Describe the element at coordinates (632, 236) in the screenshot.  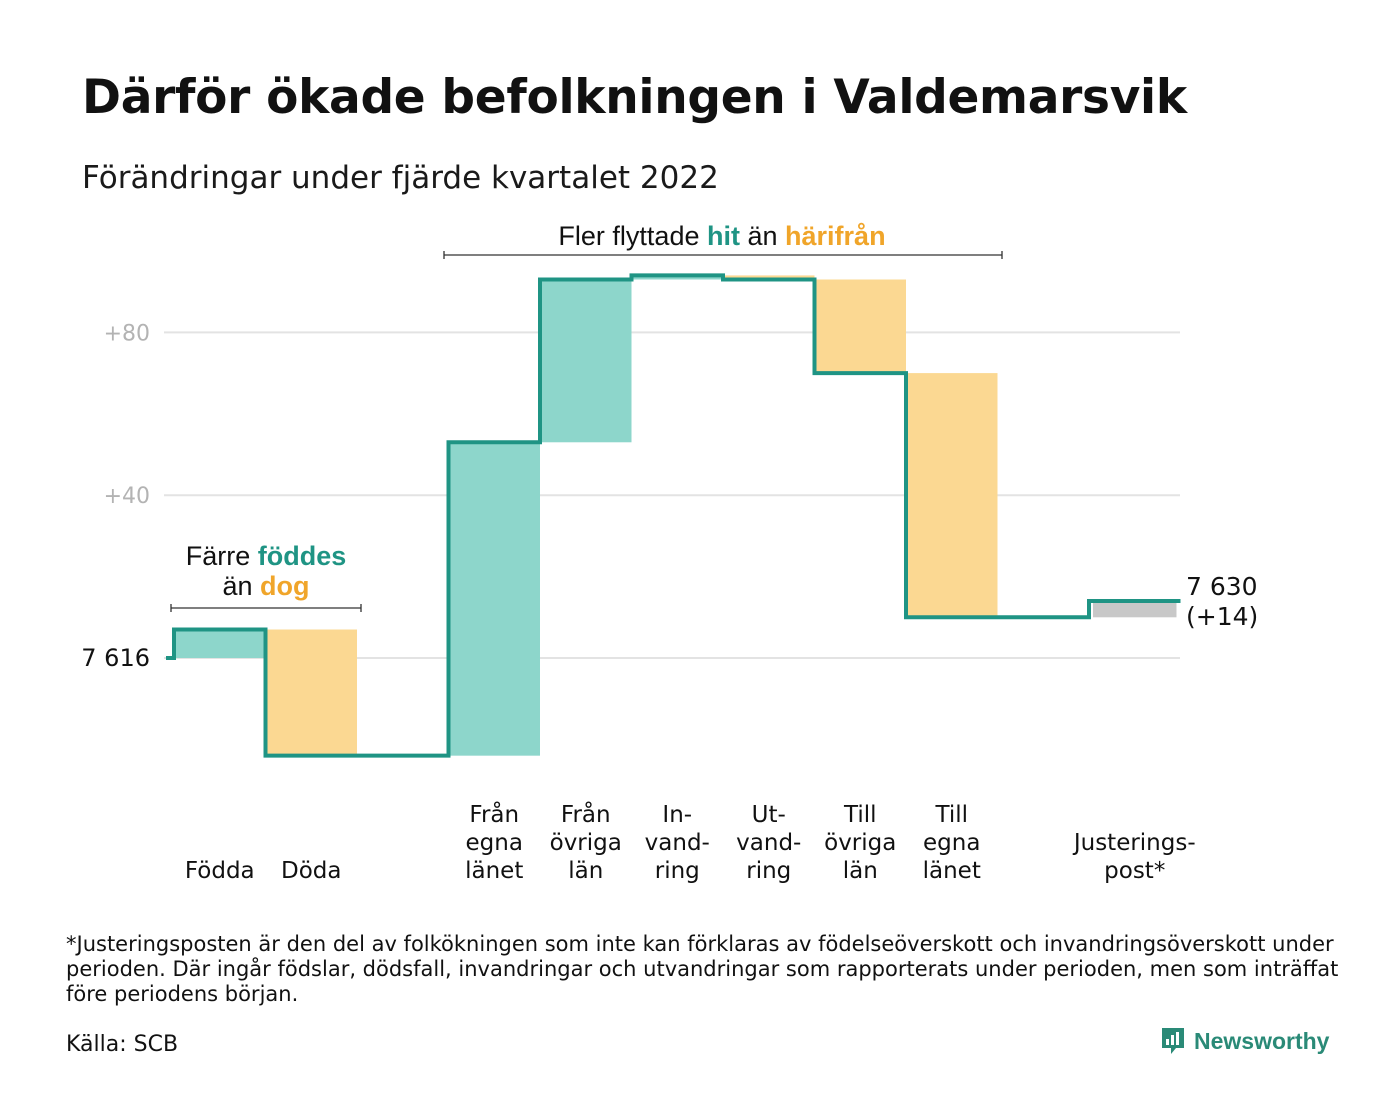
I see `migration-annotation-part: Fler flyttade` at that location.